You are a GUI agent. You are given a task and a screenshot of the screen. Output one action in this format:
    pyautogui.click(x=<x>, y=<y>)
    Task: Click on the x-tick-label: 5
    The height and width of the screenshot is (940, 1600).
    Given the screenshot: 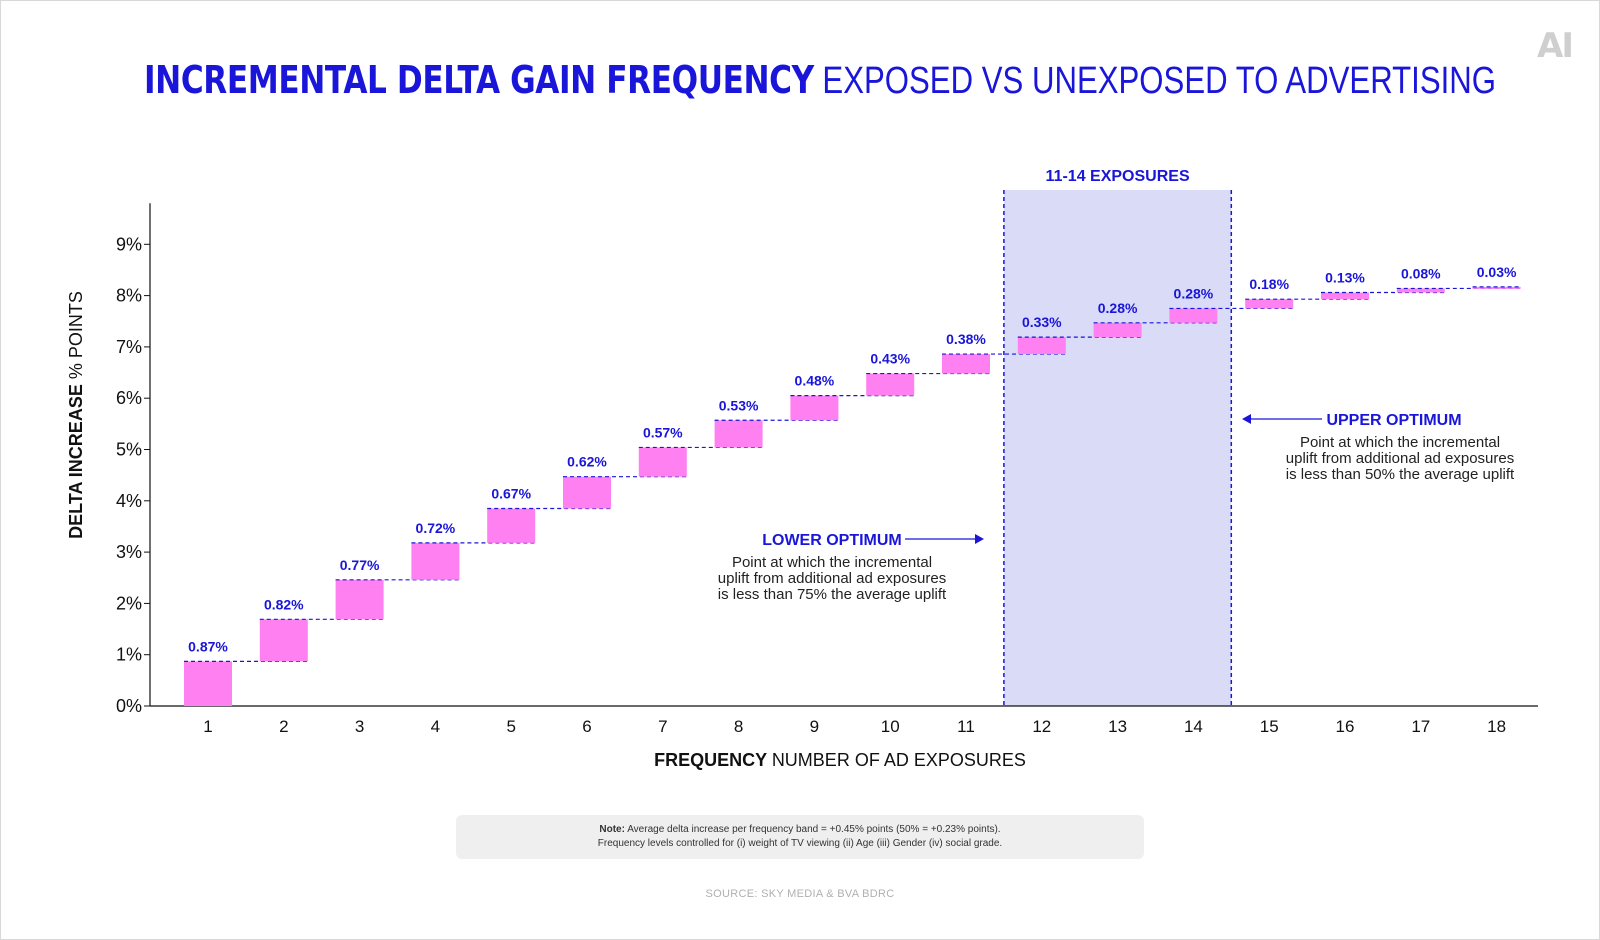 What is the action you would take?
    pyautogui.click(x=510, y=726)
    